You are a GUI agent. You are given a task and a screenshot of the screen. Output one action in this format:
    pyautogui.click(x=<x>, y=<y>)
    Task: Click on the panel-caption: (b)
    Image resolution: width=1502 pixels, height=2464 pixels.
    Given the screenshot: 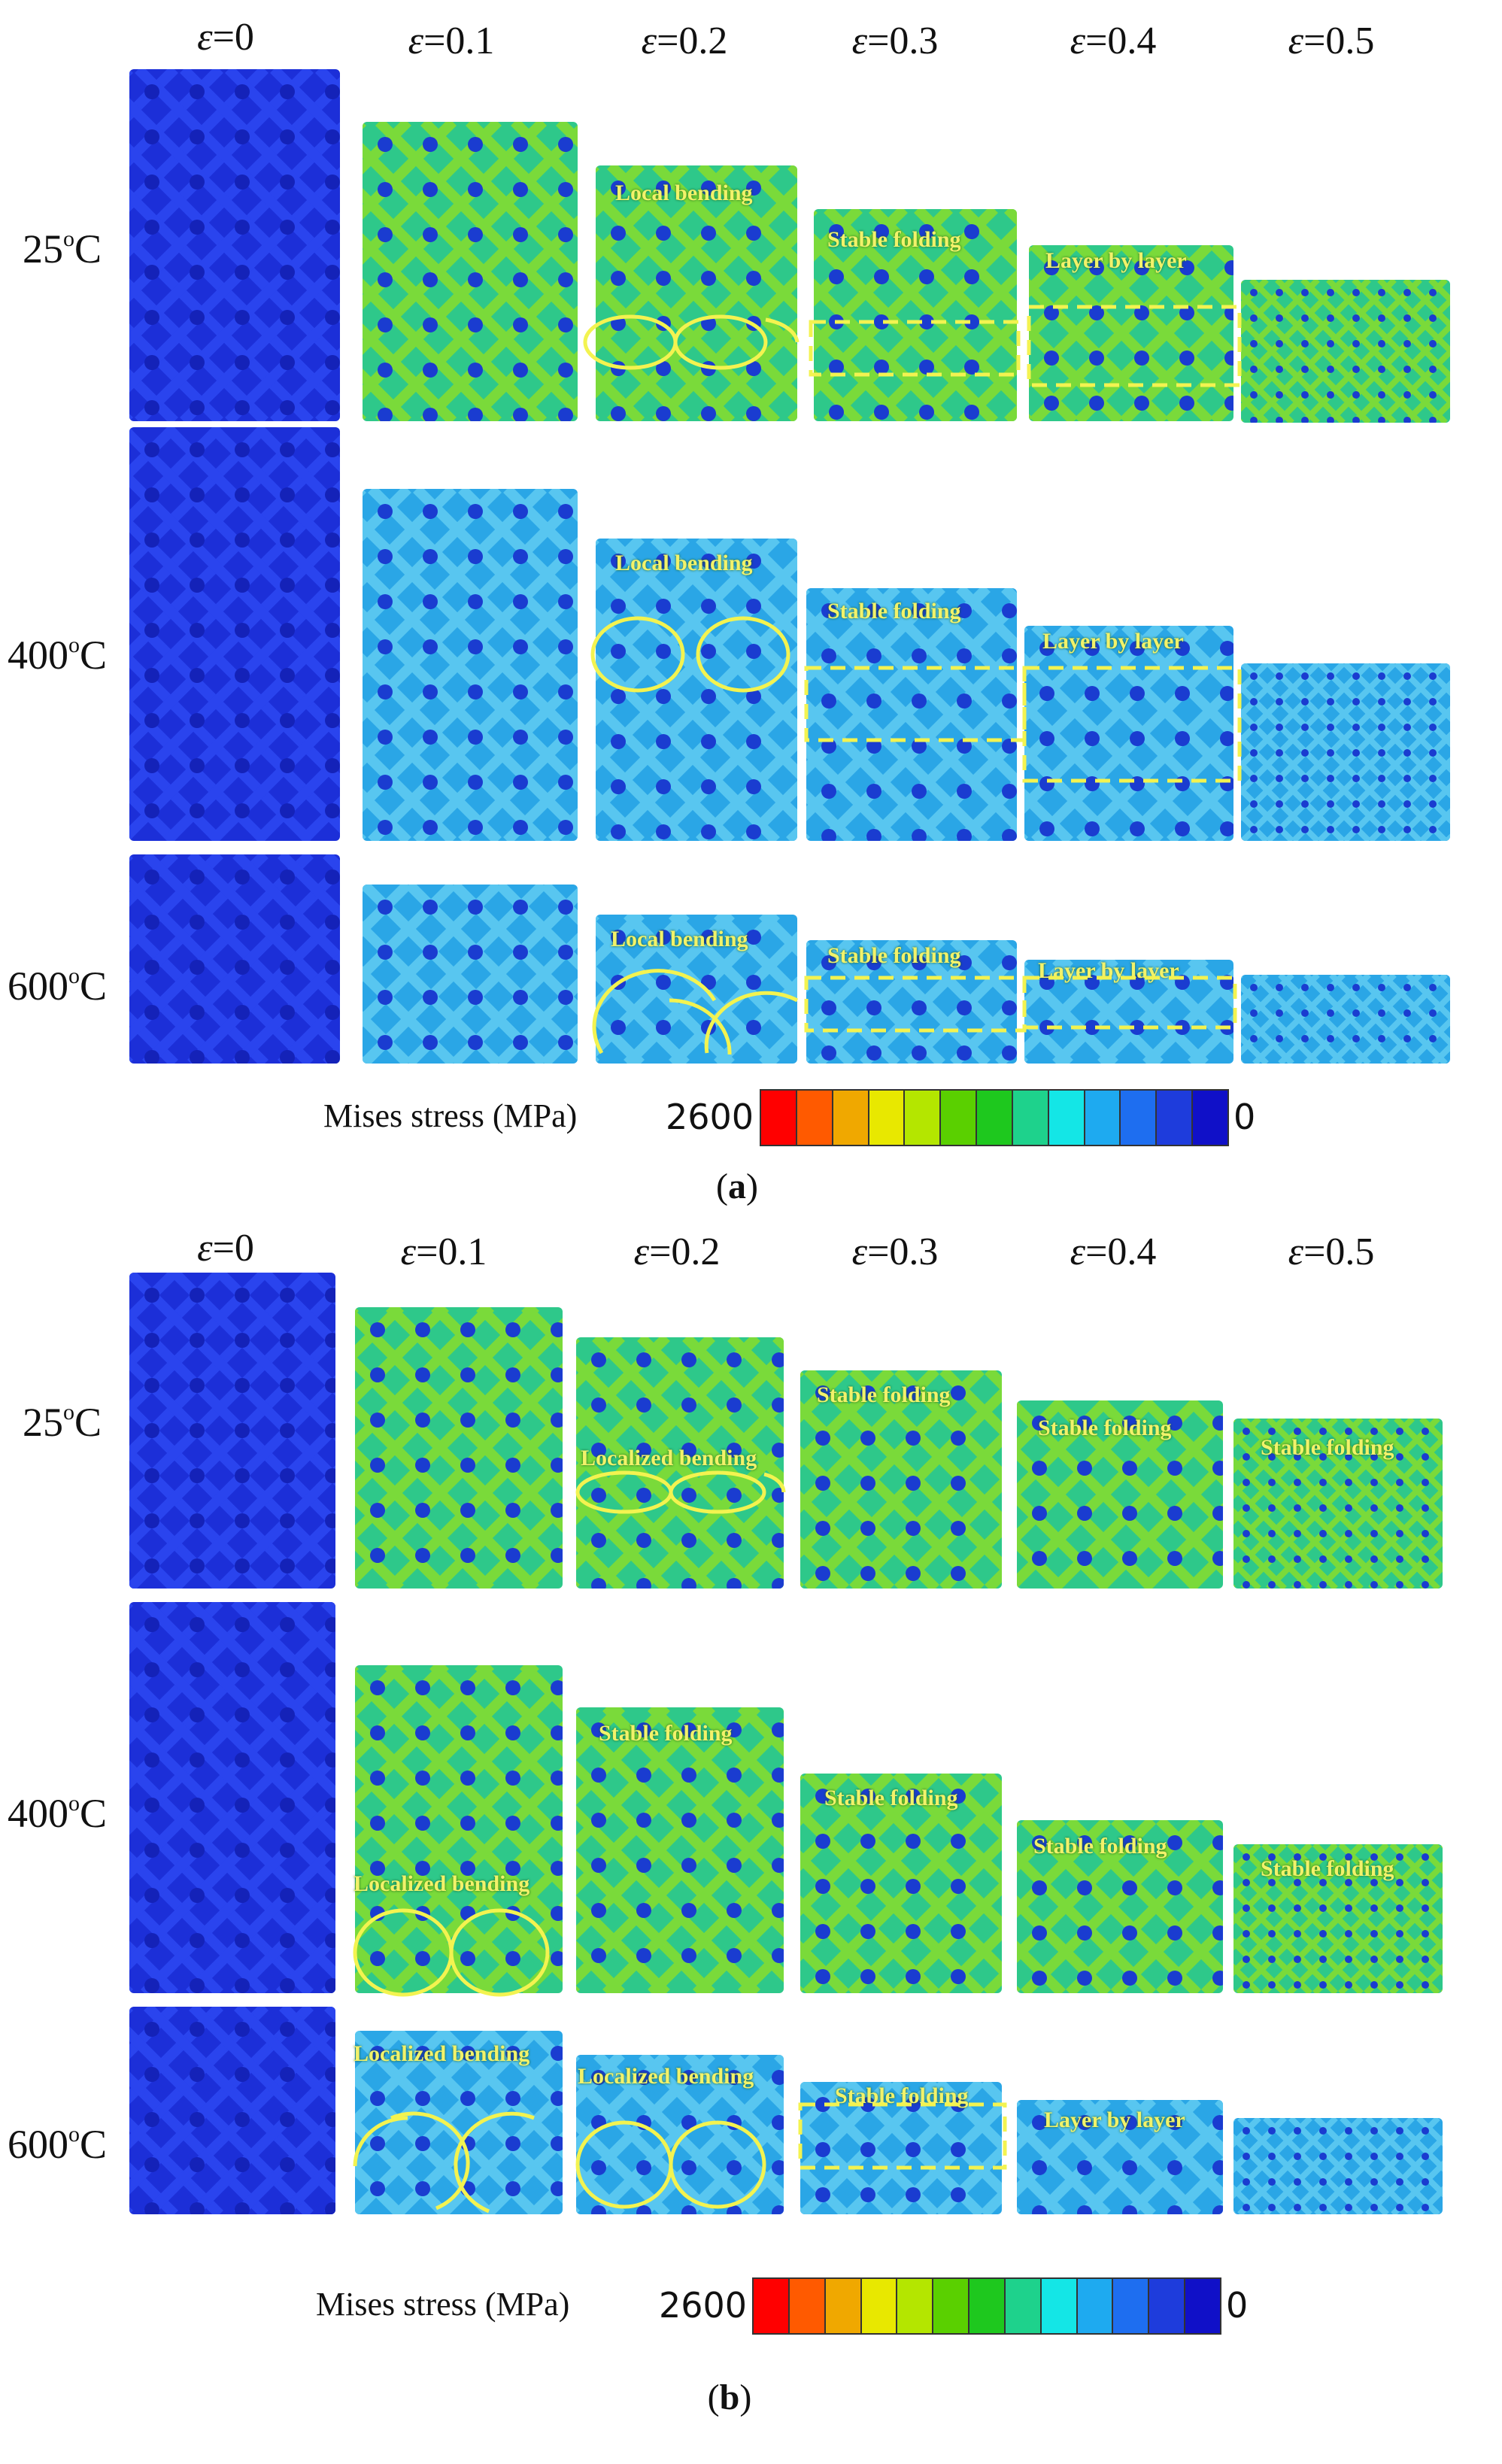 What is the action you would take?
    pyautogui.click(x=729, y=2397)
    